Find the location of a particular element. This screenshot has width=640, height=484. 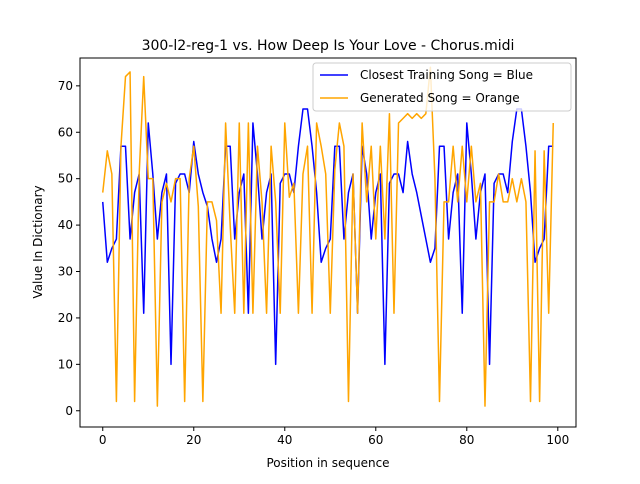

y-tick-label: 0 is located at coordinates (69, 411).